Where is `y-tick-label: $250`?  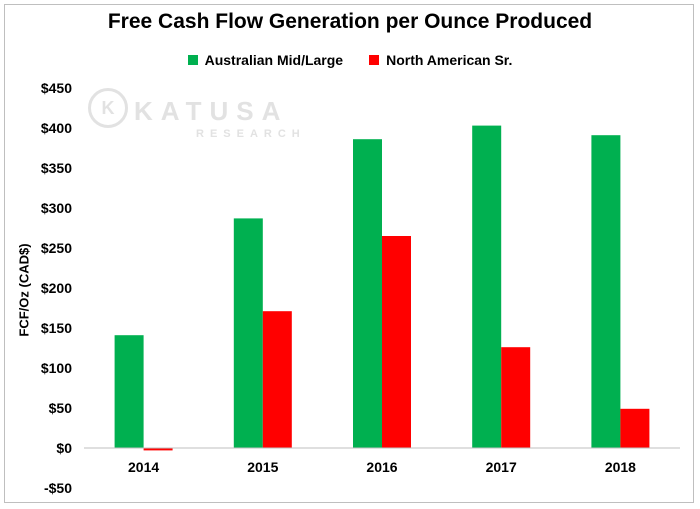
y-tick-label: $250 is located at coordinates (56, 248).